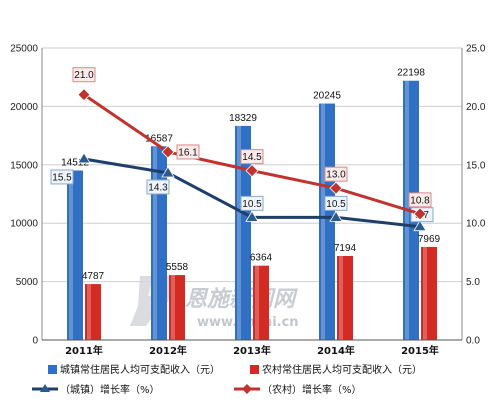  What do you see at coordinates (159, 138) in the screenshot?
I see `urban-bar-label: 16587` at bounding box center [159, 138].